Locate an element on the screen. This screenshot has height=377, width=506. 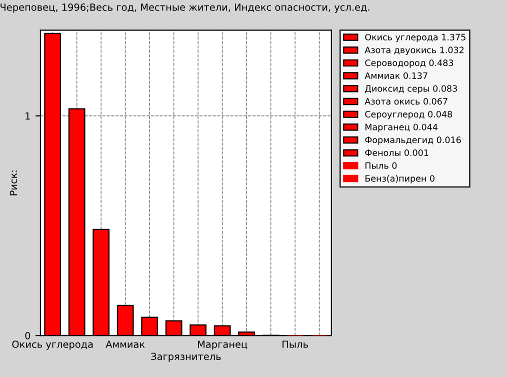
x-tick-label: Пыль is located at coordinates (295, 344).